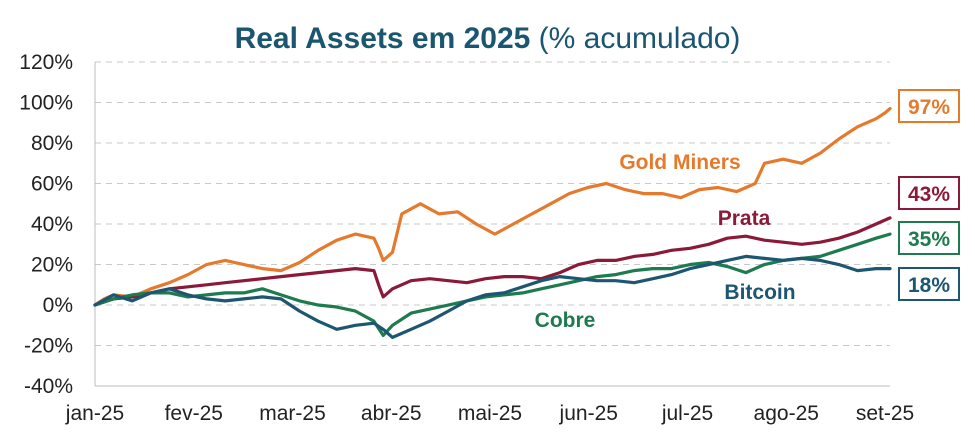  What do you see at coordinates (52, 143) in the screenshot?
I see `y-tick-label: 80%` at bounding box center [52, 143].